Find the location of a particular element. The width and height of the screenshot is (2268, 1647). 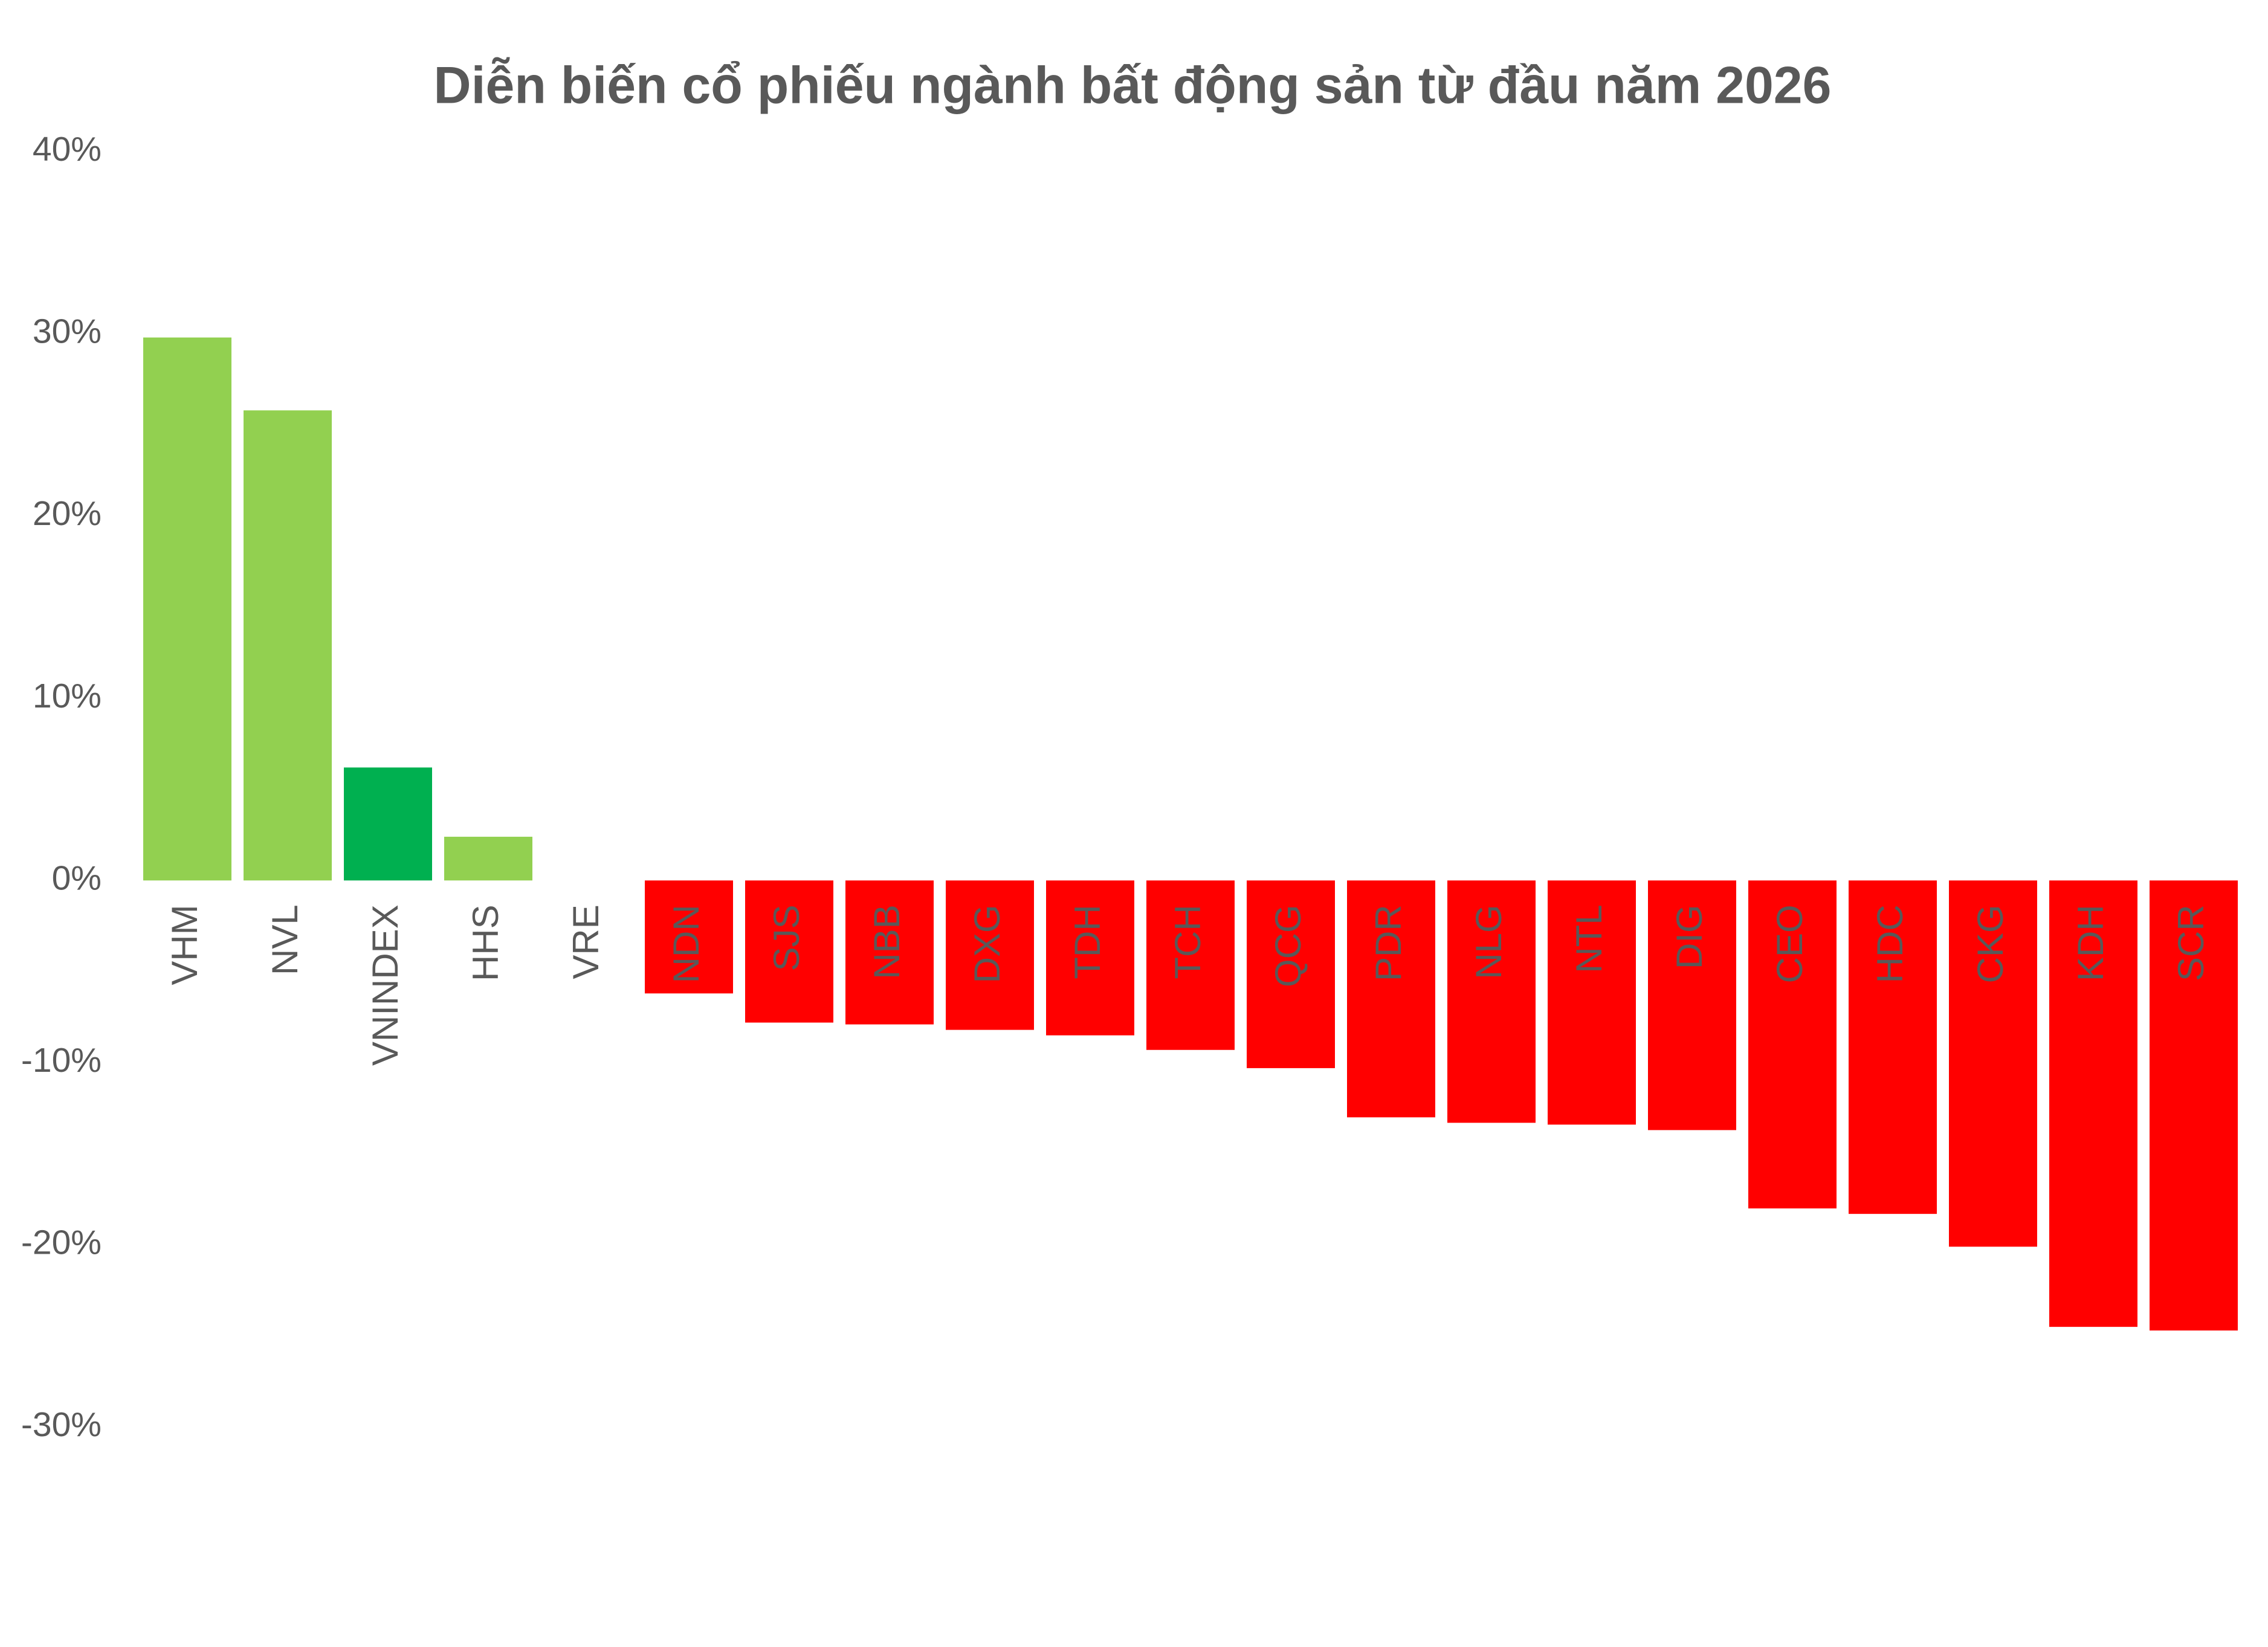

y-tick-label: -30% is located at coordinates (61, 1425).